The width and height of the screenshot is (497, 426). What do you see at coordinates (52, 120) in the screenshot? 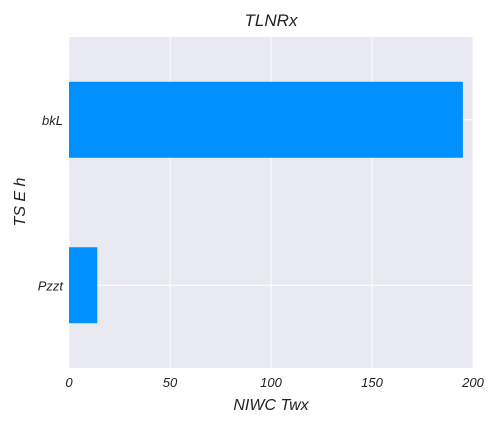
I see `y-tick-label: bkL` at bounding box center [52, 120].